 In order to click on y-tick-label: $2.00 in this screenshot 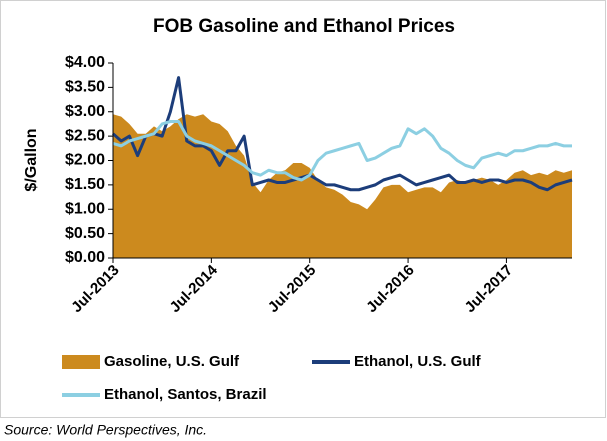, I will do `click(85, 160)`.